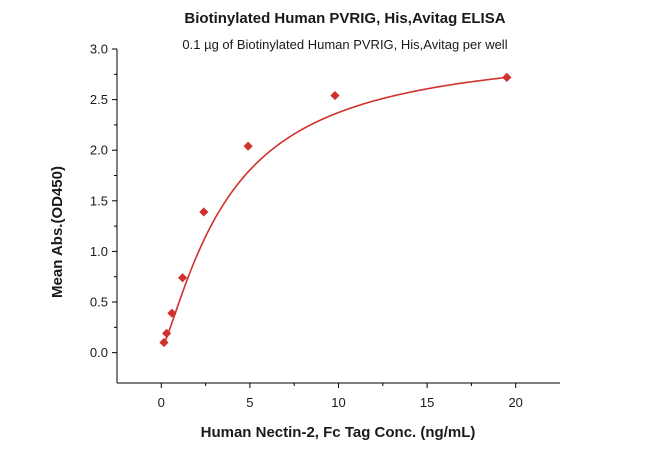  I want to click on y-tick-label: 1.0, so click(99, 251).